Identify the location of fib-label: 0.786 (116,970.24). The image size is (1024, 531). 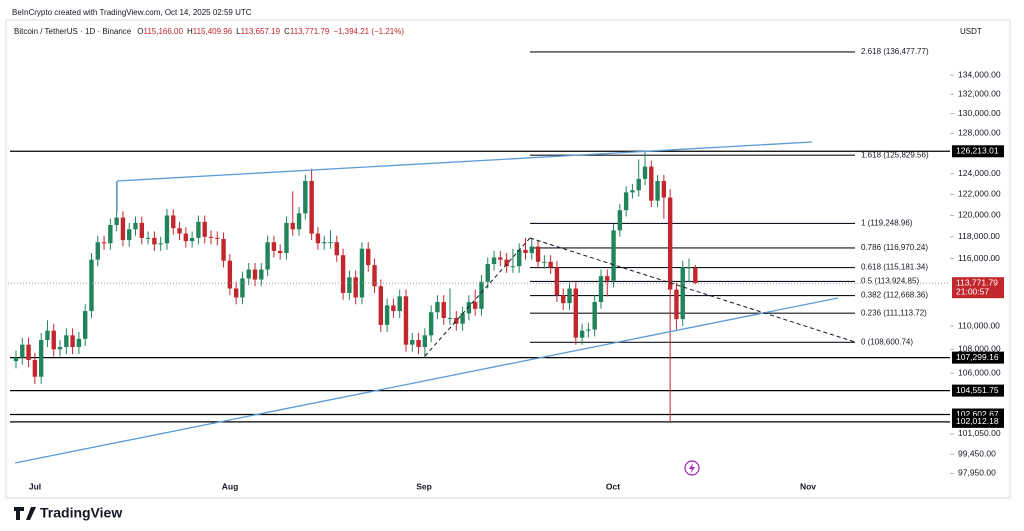
(894, 247).